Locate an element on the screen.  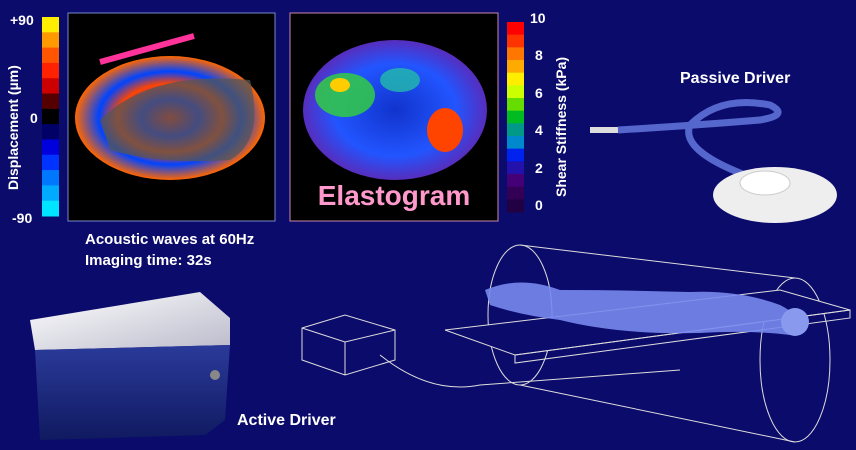
displacement-tick-min: -90 is located at coordinates (22, 218).